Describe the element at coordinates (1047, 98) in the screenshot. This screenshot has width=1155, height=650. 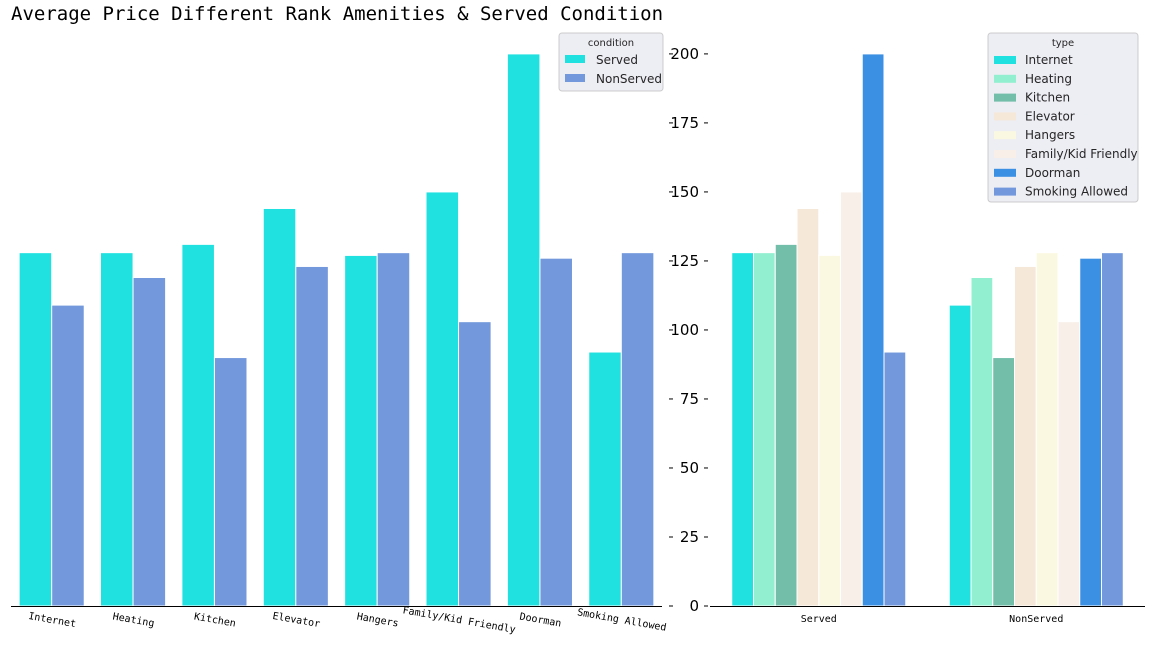
I see `legend-label-kitchen: Kitchen` at that location.